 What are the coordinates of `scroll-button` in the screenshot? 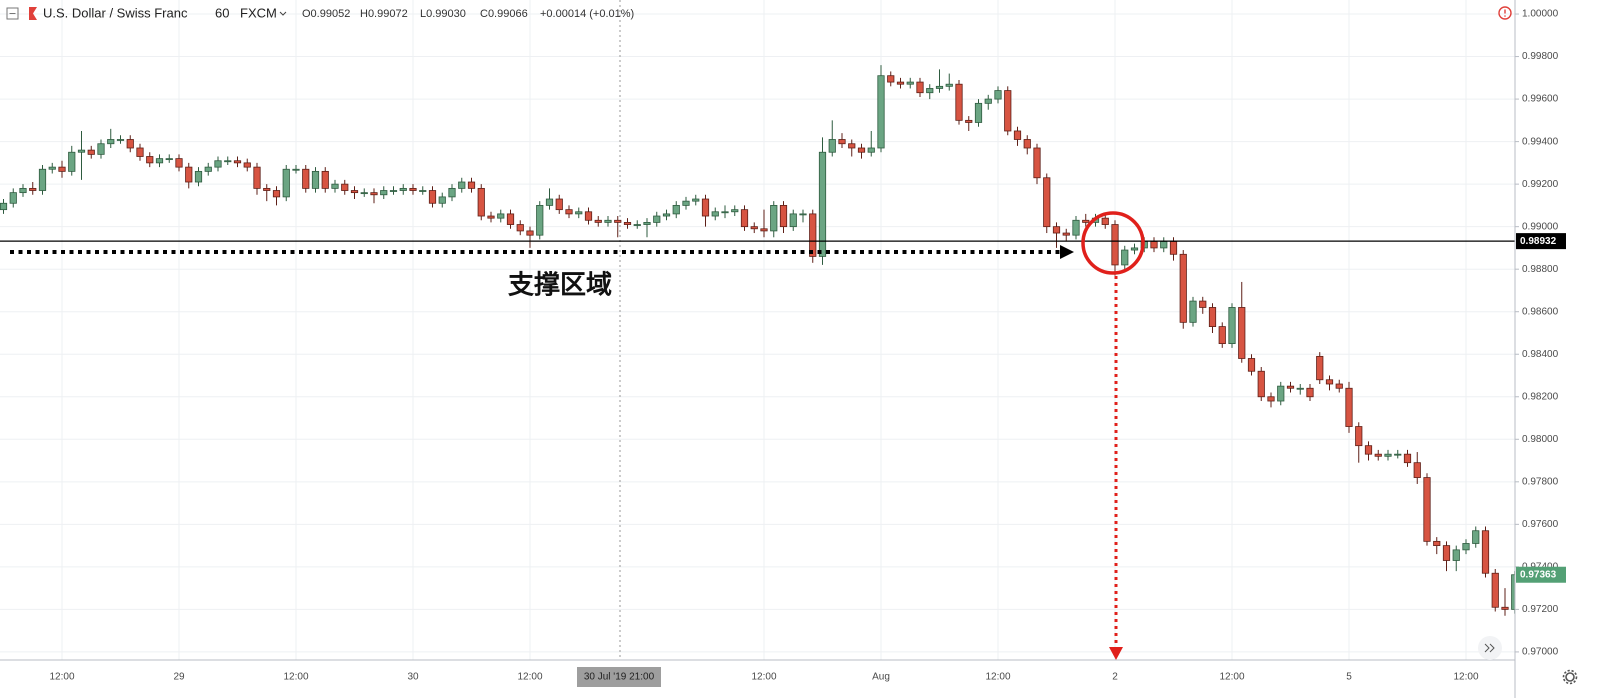 It's located at (1490, 648).